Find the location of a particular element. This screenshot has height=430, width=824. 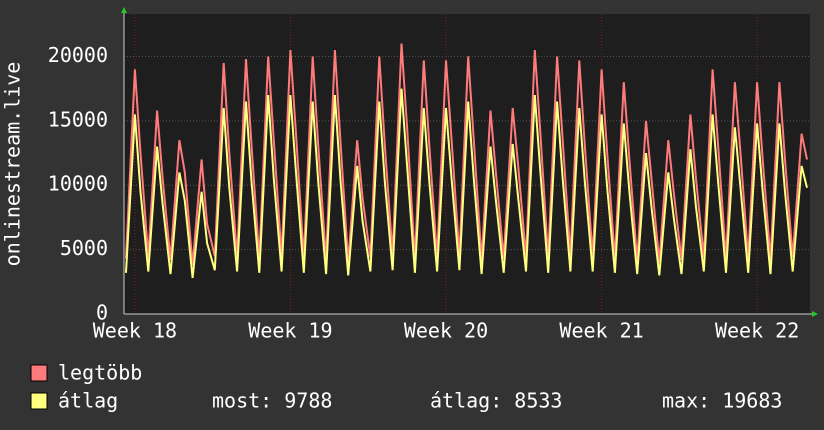

legend-label: átlag is located at coordinates (88, 401).